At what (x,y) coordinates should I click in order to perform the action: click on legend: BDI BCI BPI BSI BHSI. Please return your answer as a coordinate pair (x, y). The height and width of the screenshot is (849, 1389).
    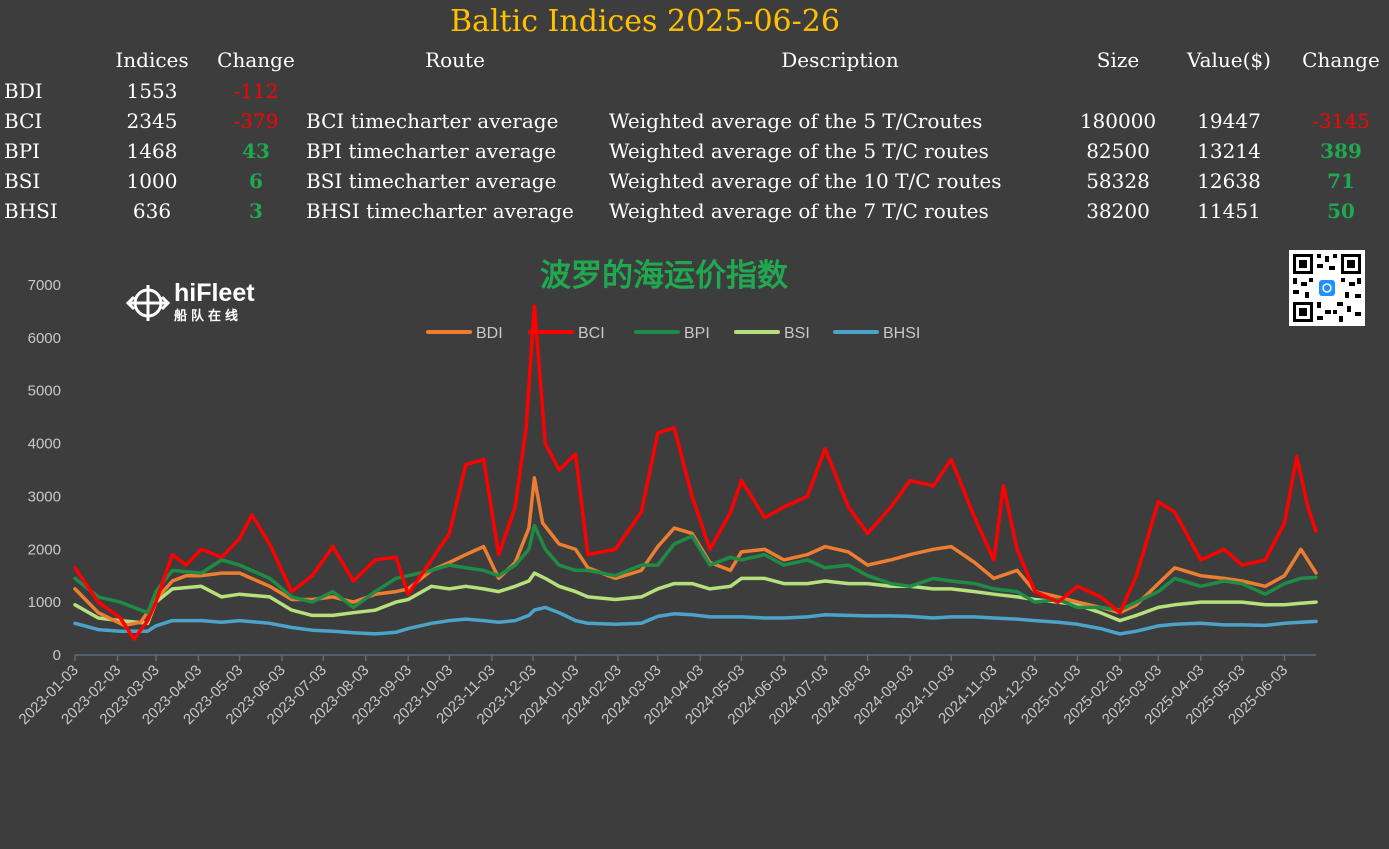
    Looking at the image, I should click on (673, 333).